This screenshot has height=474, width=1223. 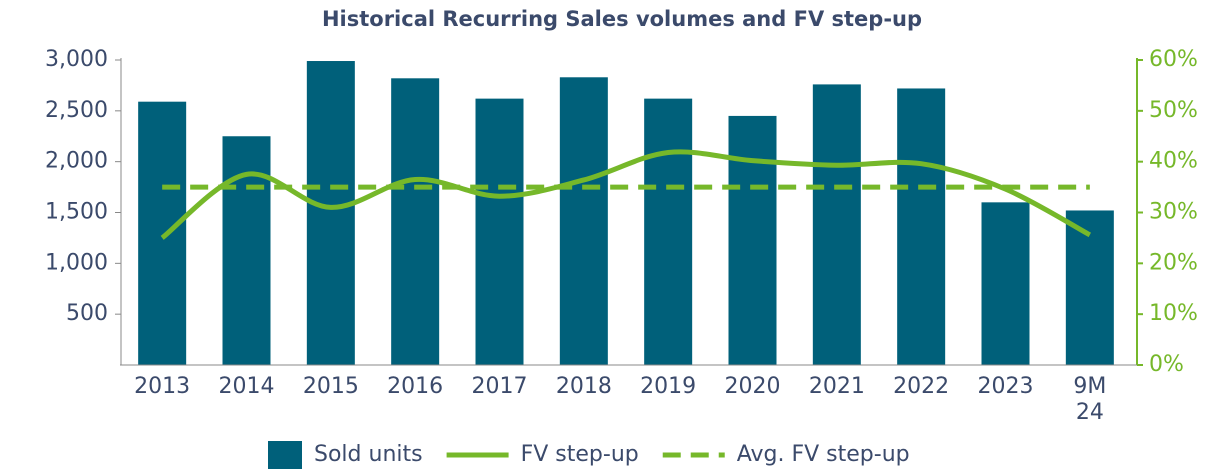 What do you see at coordinates (752, 386) in the screenshot?
I see `x-tick-label: 2020` at bounding box center [752, 386].